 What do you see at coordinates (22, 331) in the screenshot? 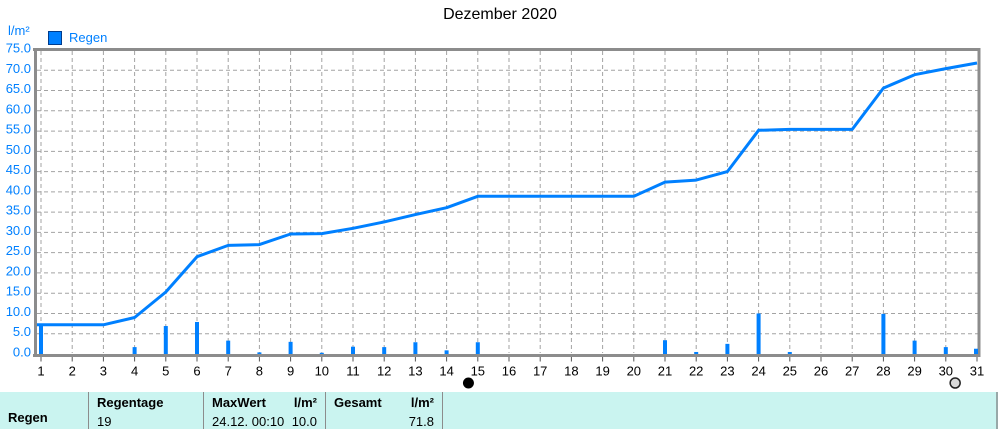
I see `svg-text: 5.0` at bounding box center [22, 331].